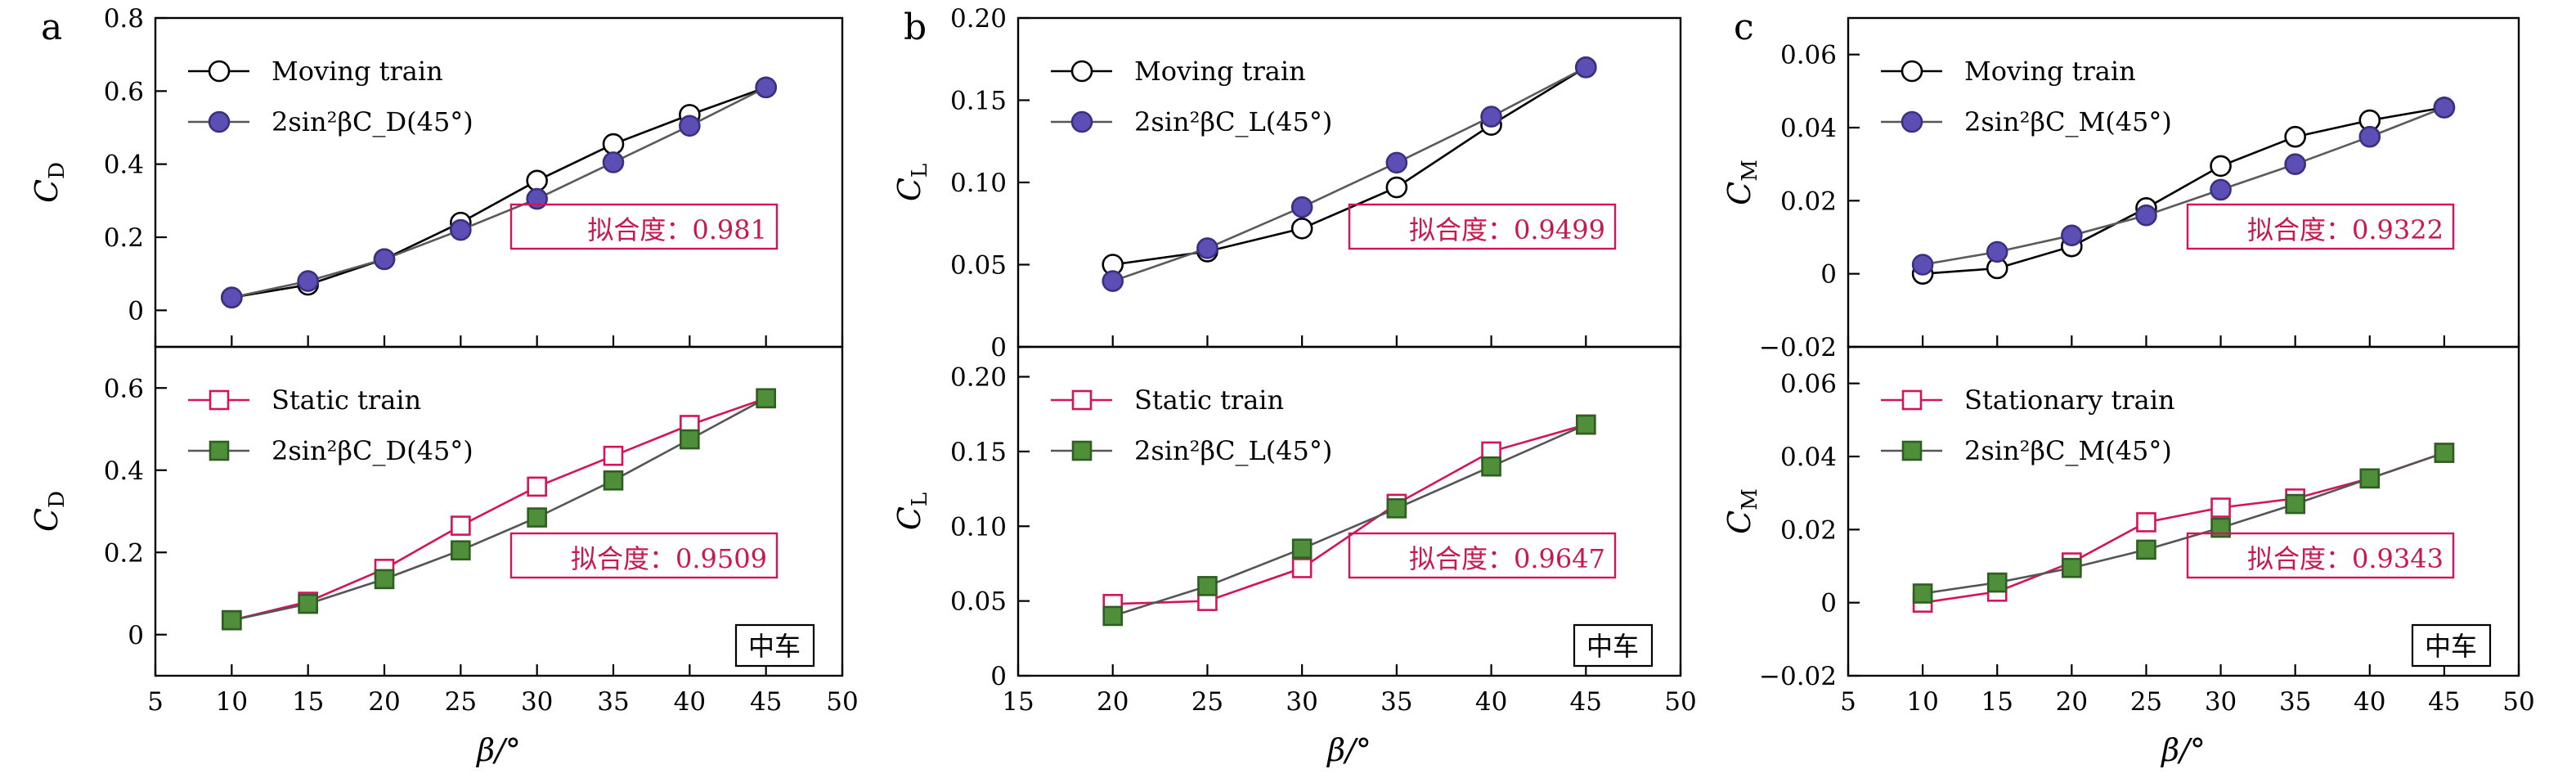  Describe the element at coordinates (1612, 646) in the screenshot. I see `corner-label: 中车` at that location.